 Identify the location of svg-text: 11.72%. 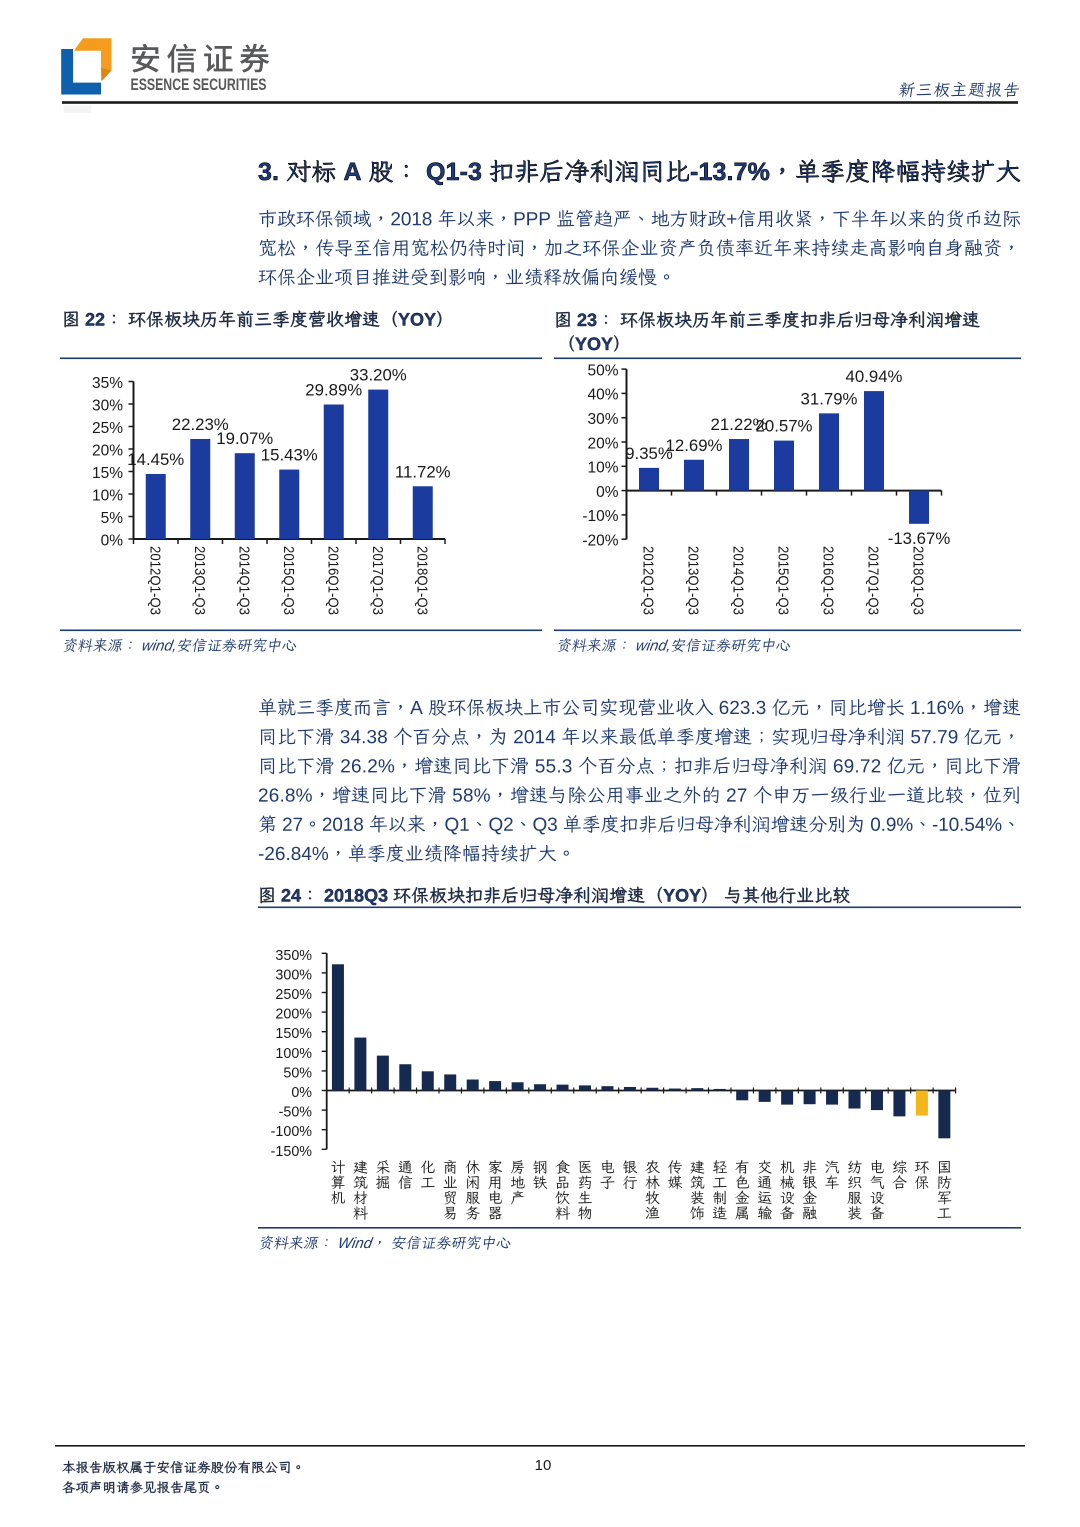
(423, 471).